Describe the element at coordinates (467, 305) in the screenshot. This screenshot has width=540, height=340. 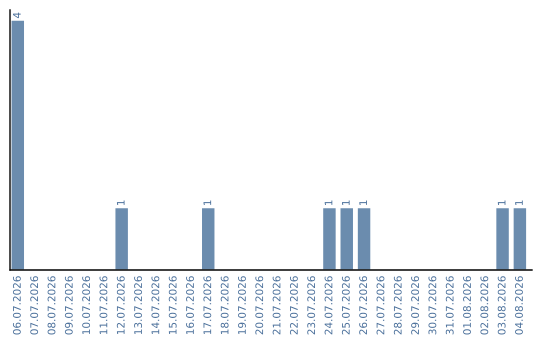
I see `x-tick-label: 01.08.2026` at that location.